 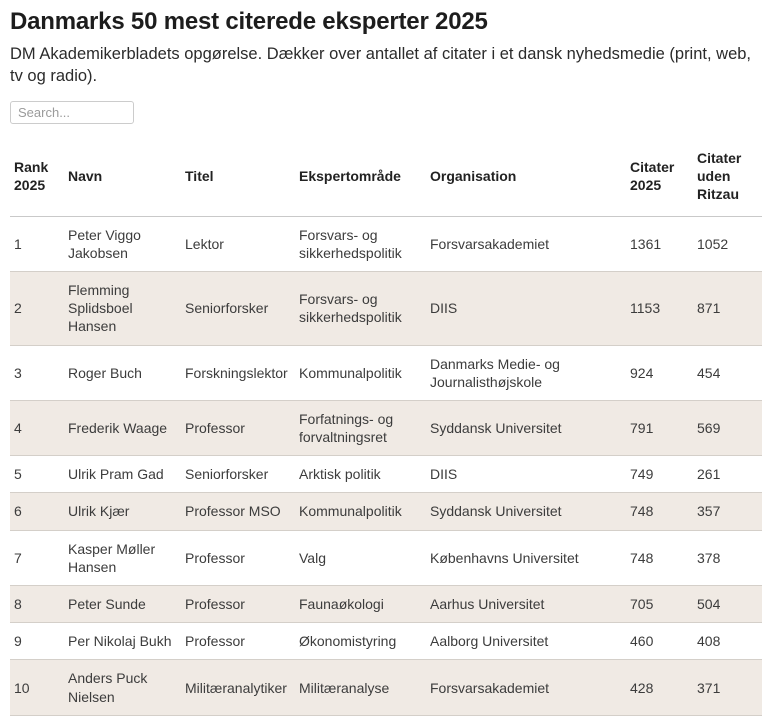 I want to click on cell-navn: Peter Sunde, so click(x=122, y=604).